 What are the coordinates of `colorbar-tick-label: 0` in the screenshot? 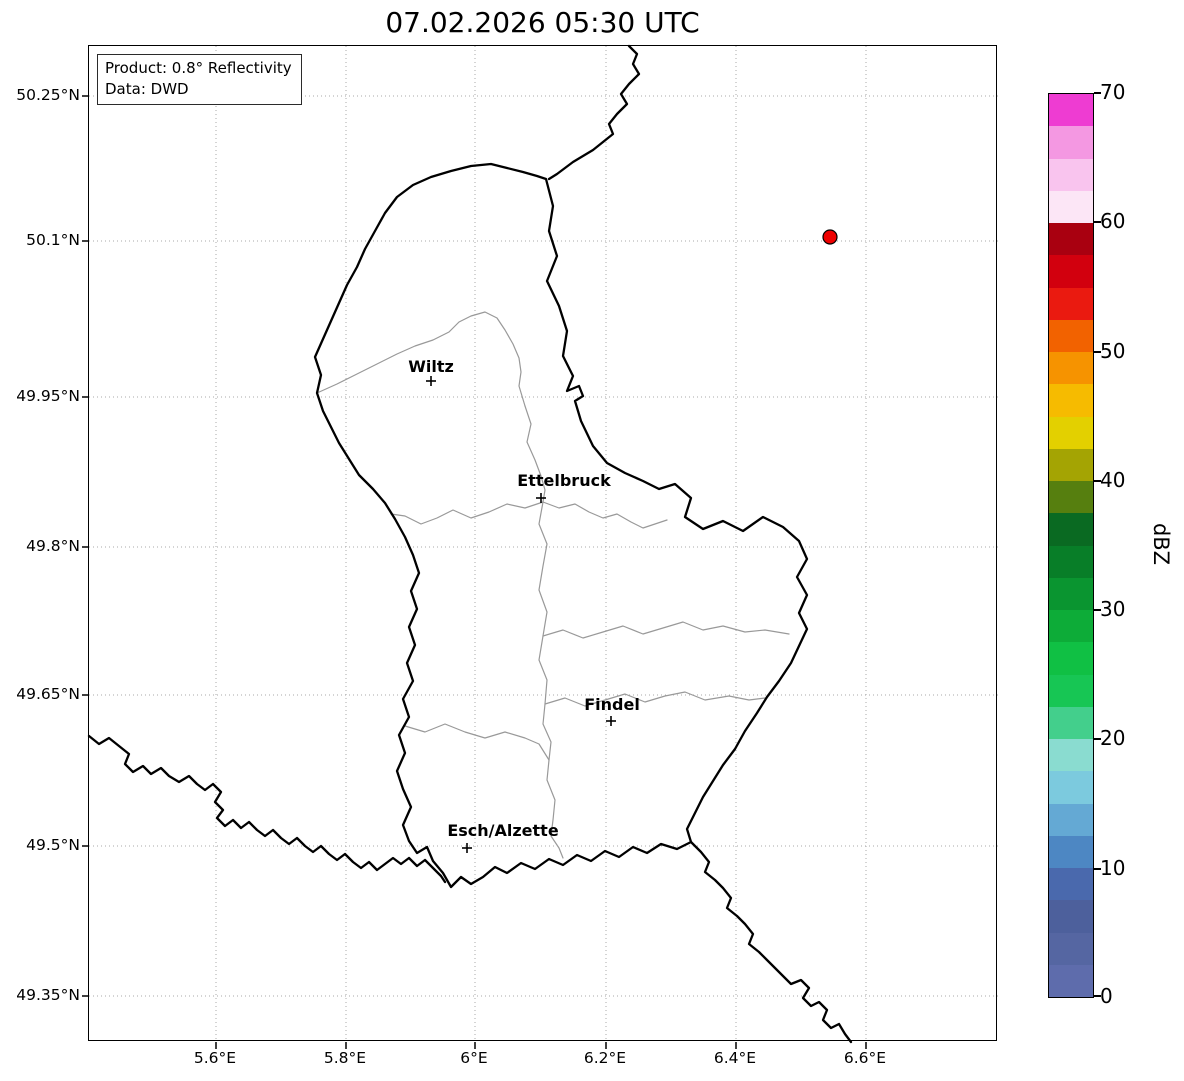 It's located at (1106, 996).